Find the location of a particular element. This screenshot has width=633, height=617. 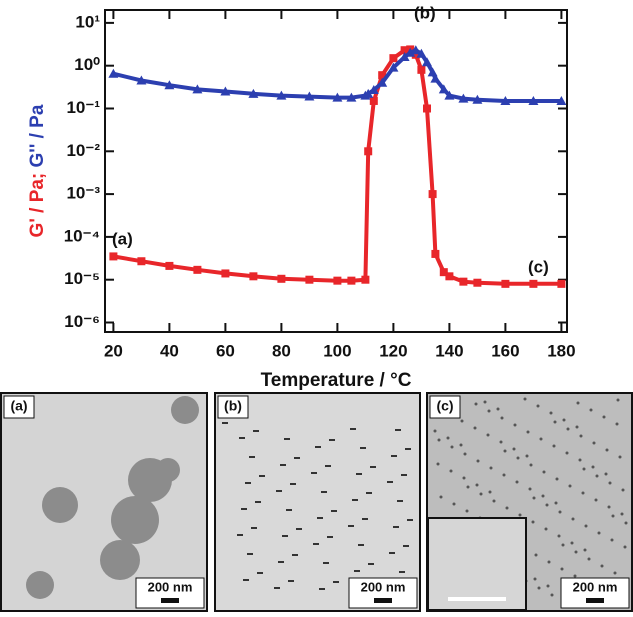

y-tick-label: 10⁻³ is located at coordinates (83, 193).